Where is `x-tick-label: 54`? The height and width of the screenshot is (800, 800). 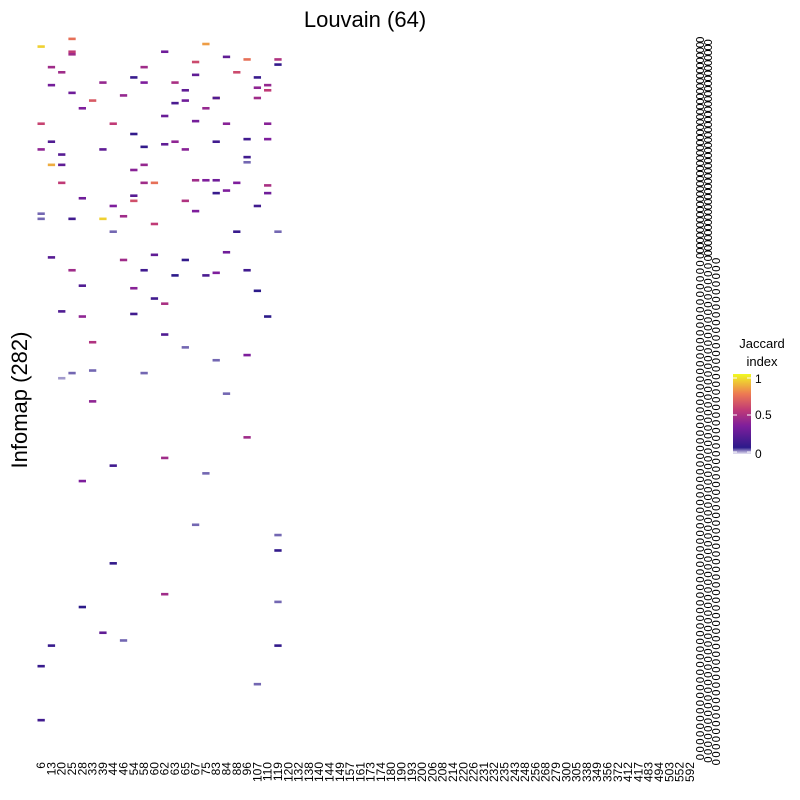 x-tick-label: 54 is located at coordinates (134, 769).